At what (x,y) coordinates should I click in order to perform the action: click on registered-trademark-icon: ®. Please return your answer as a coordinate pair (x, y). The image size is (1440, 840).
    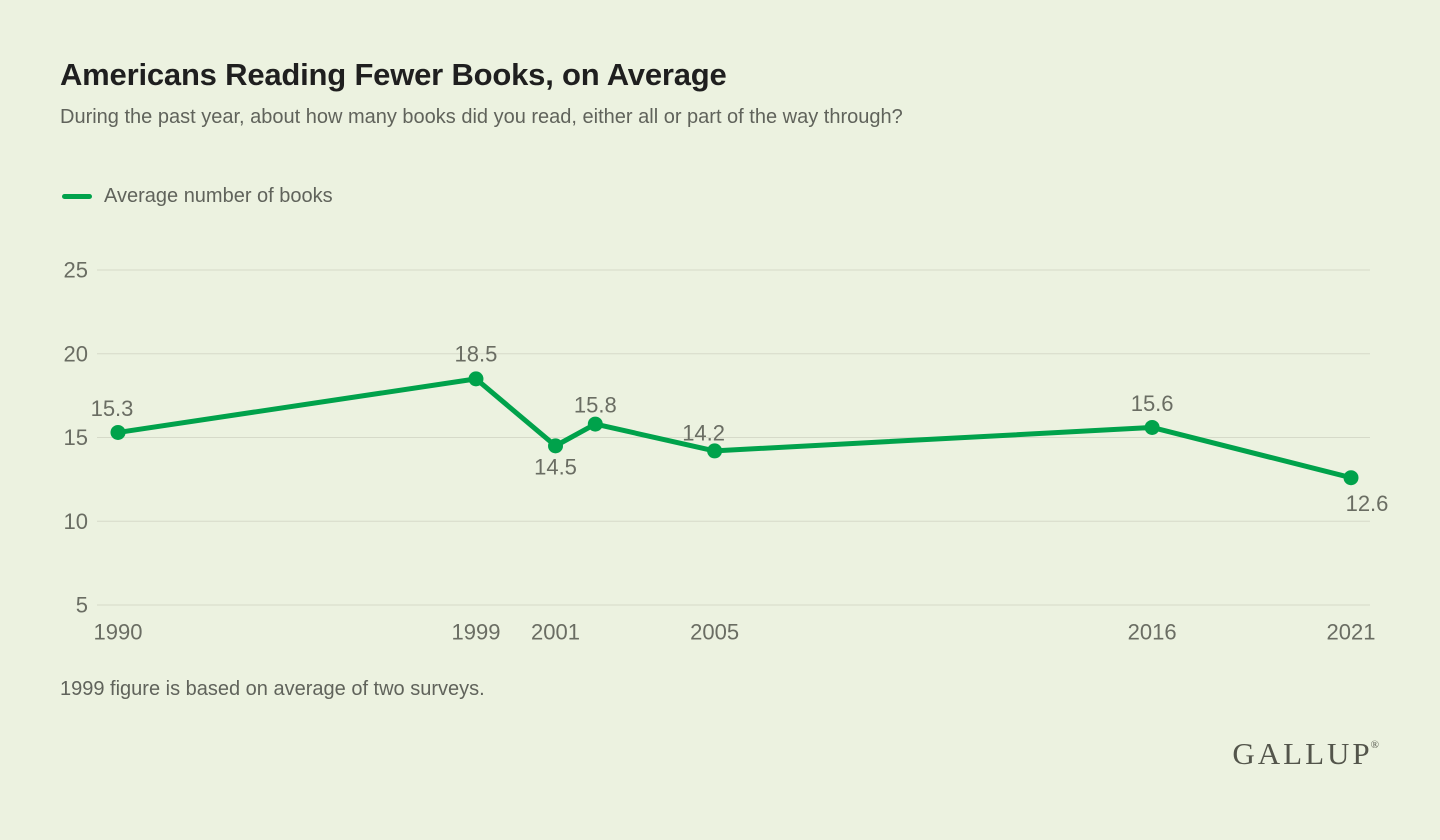
    Looking at the image, I should click on (1374, 745).